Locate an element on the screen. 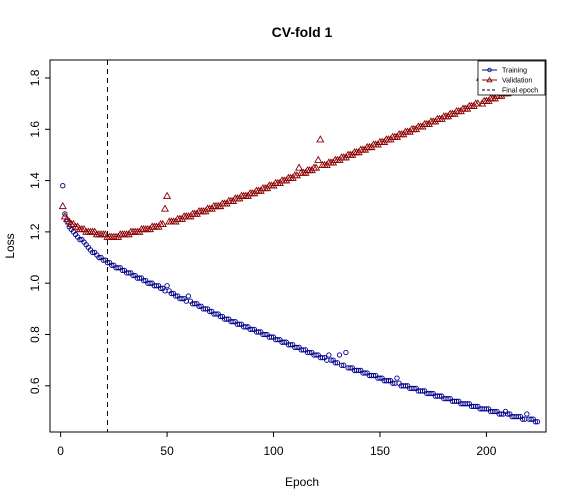 The image size is (576, 504). y-tick-label: 1.8 is located at coordinates (35, 77).